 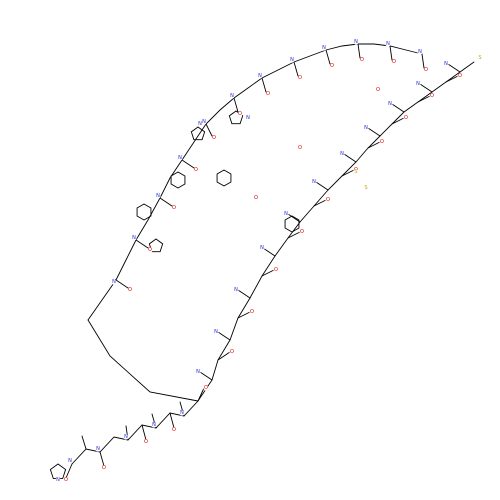 I want to click on backbone-linker, so click(x=143, y=360).